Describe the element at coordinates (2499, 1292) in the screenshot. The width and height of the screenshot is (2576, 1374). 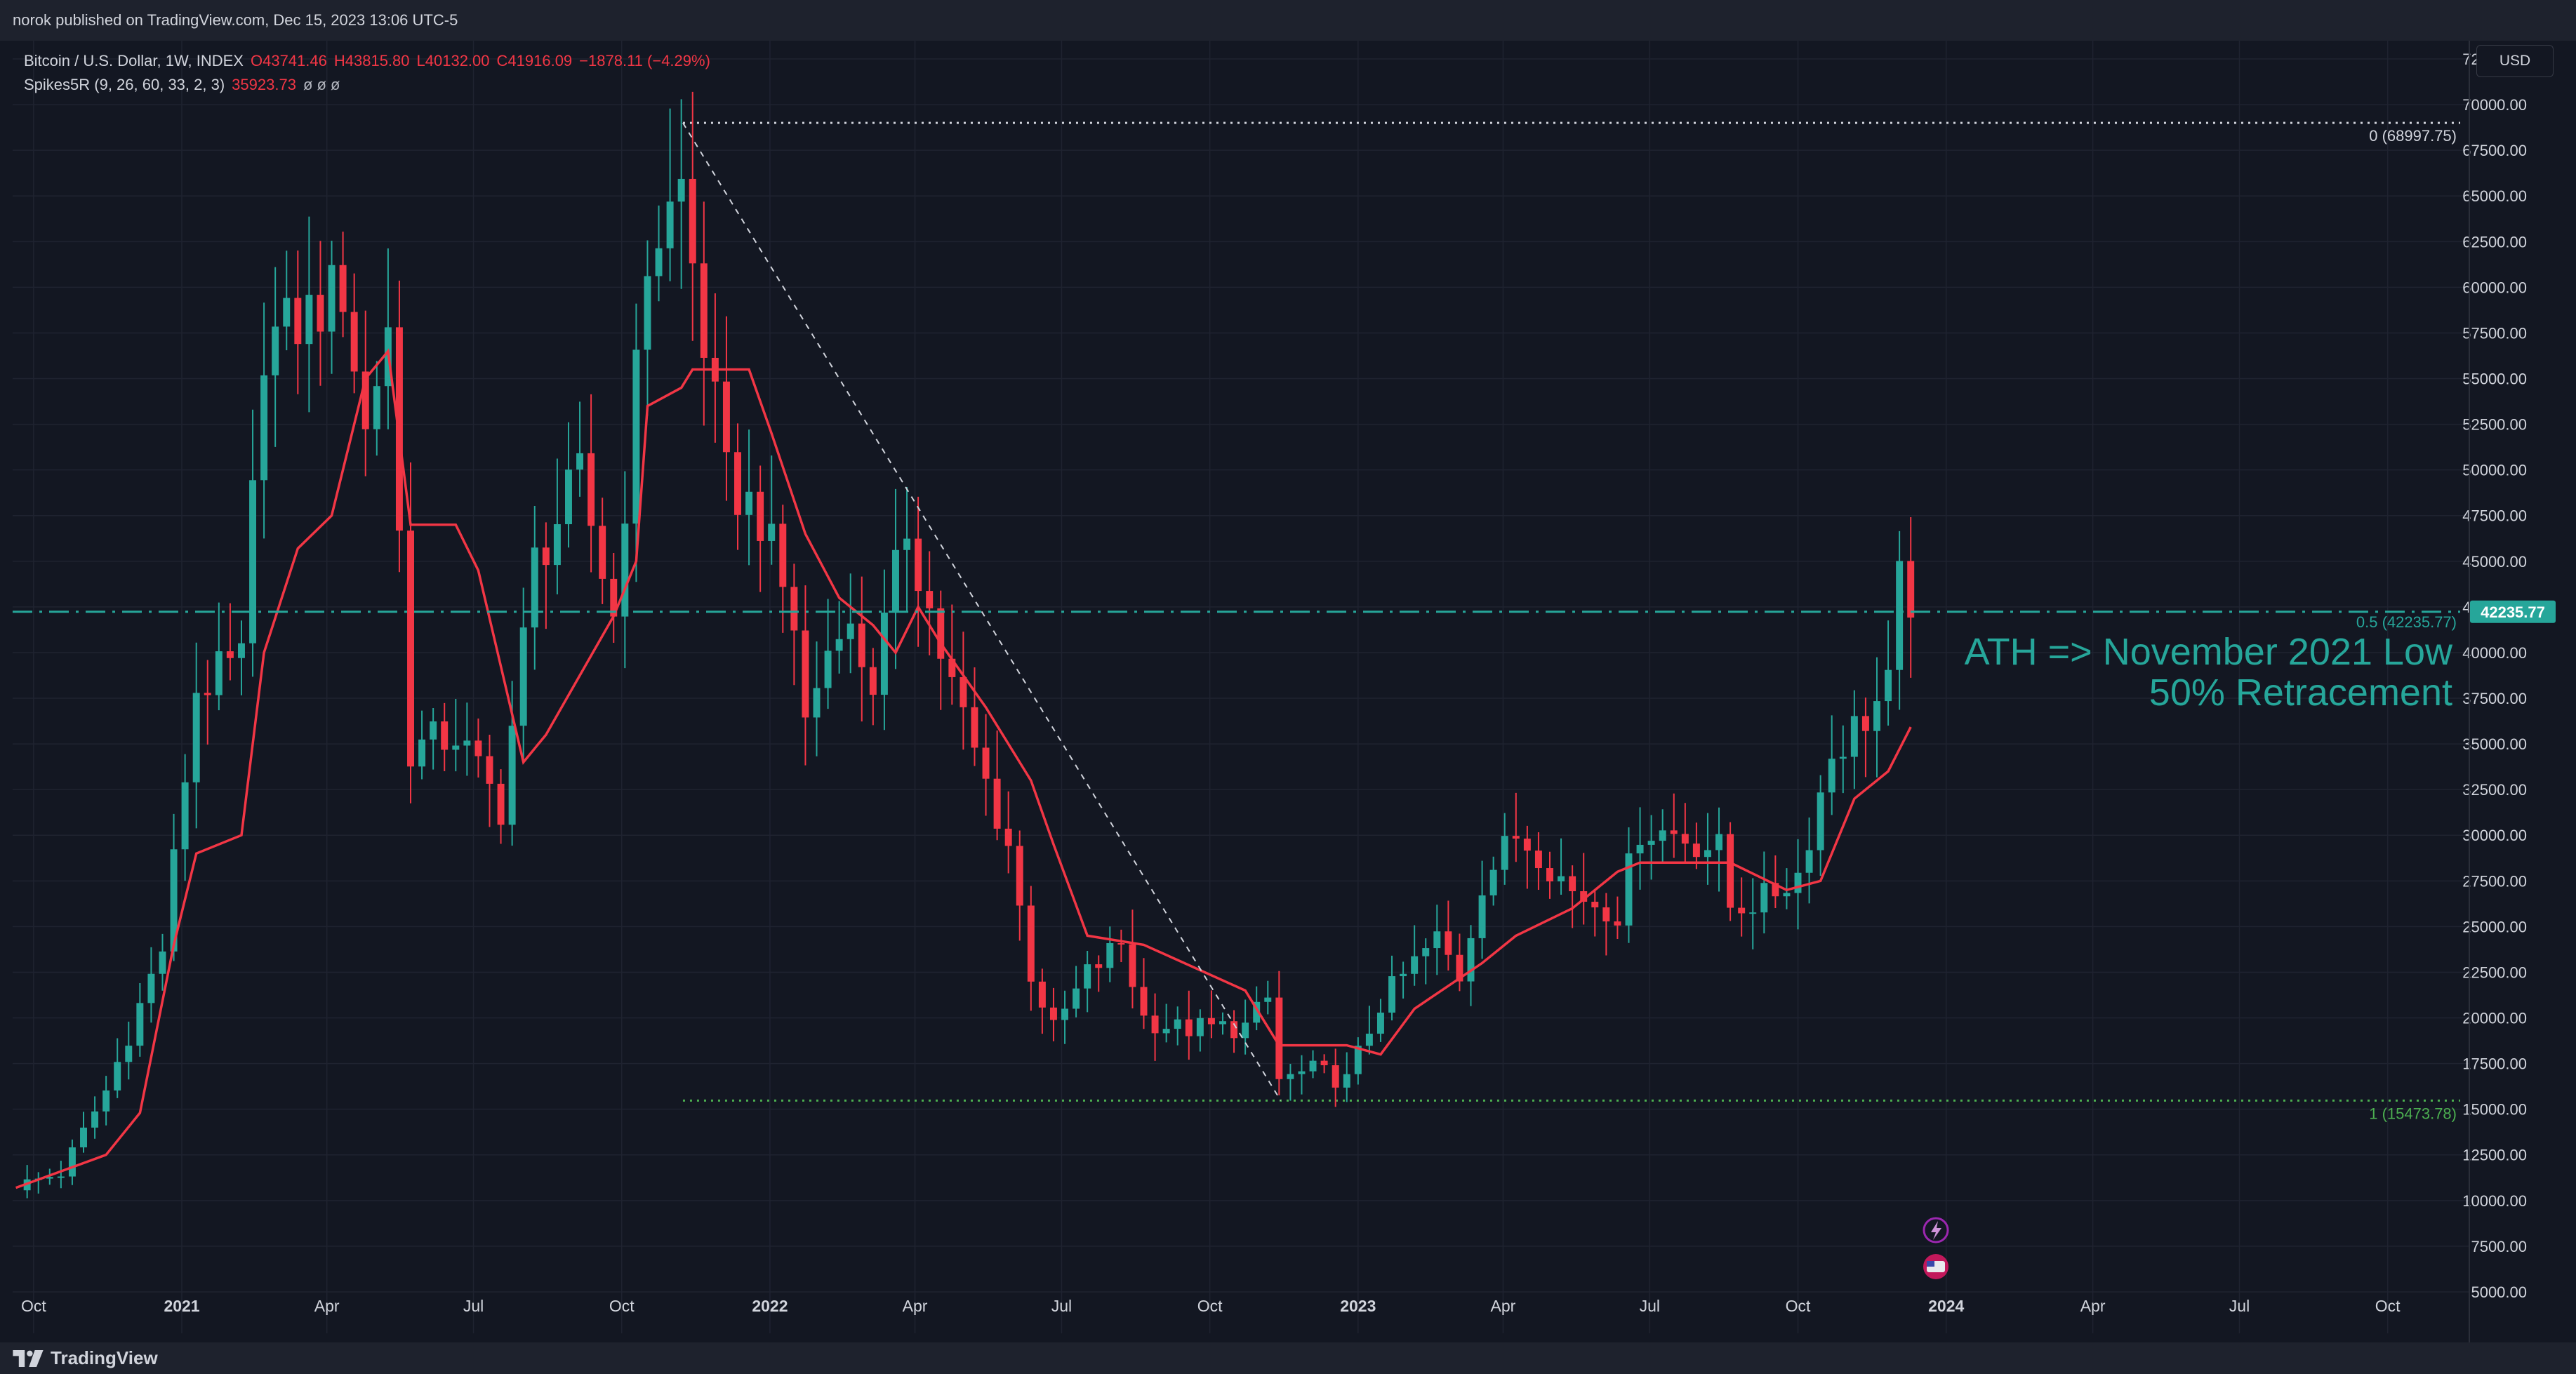
I see `y-tick-label: 5000.00` at that location.